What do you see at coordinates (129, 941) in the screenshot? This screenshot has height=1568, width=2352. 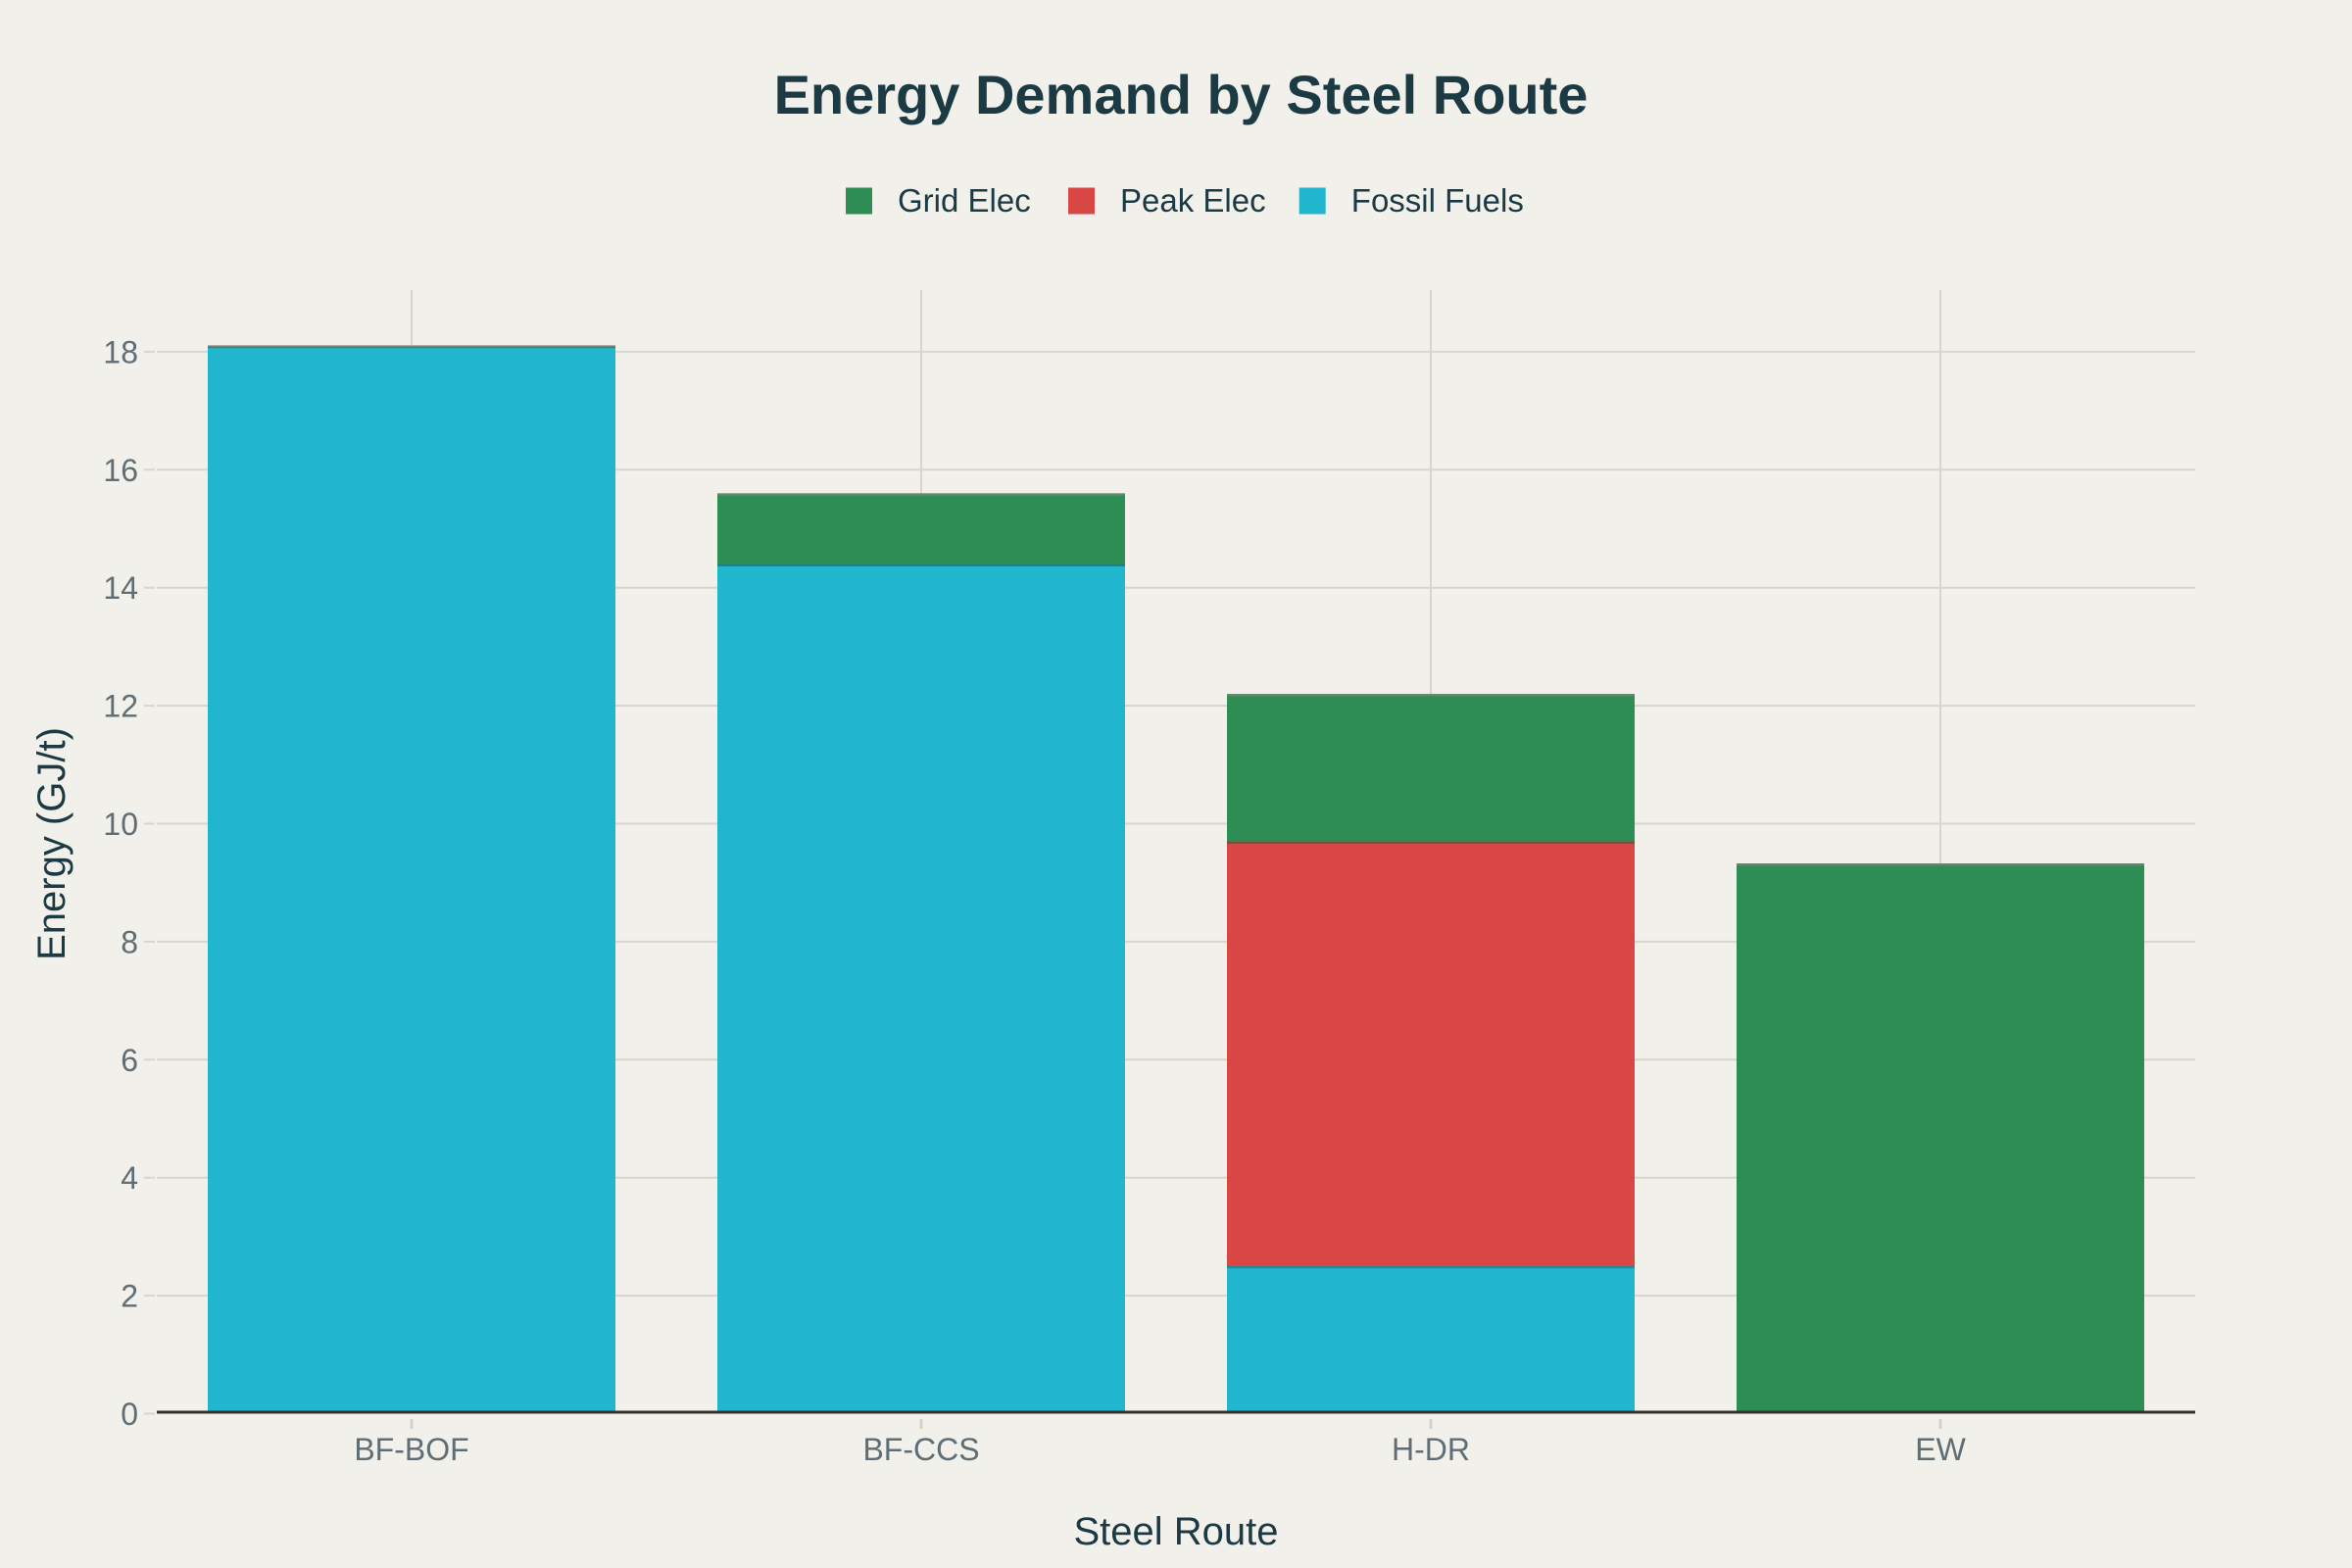 I see `svg-text: 8` at bounding box center [129, 941].